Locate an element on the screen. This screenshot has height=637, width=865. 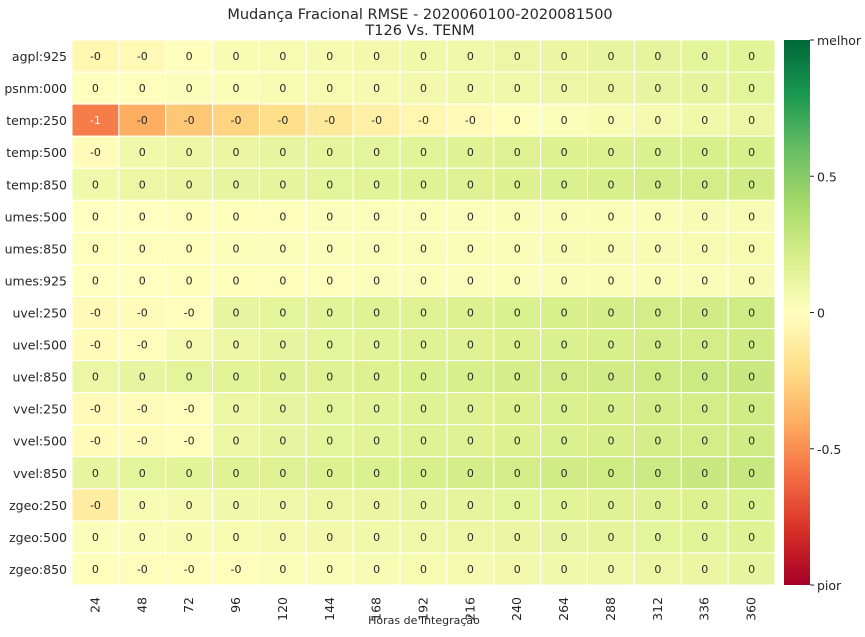
cell-annotation: -1 is located at coordinates (95, 120).